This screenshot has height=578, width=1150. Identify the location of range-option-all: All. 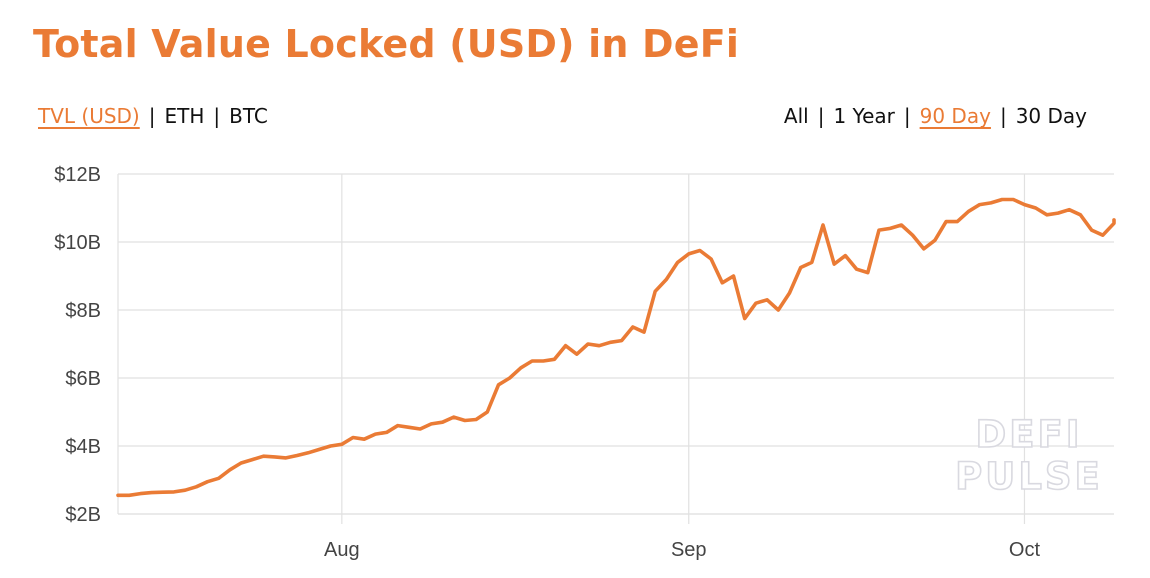
(796, 116).